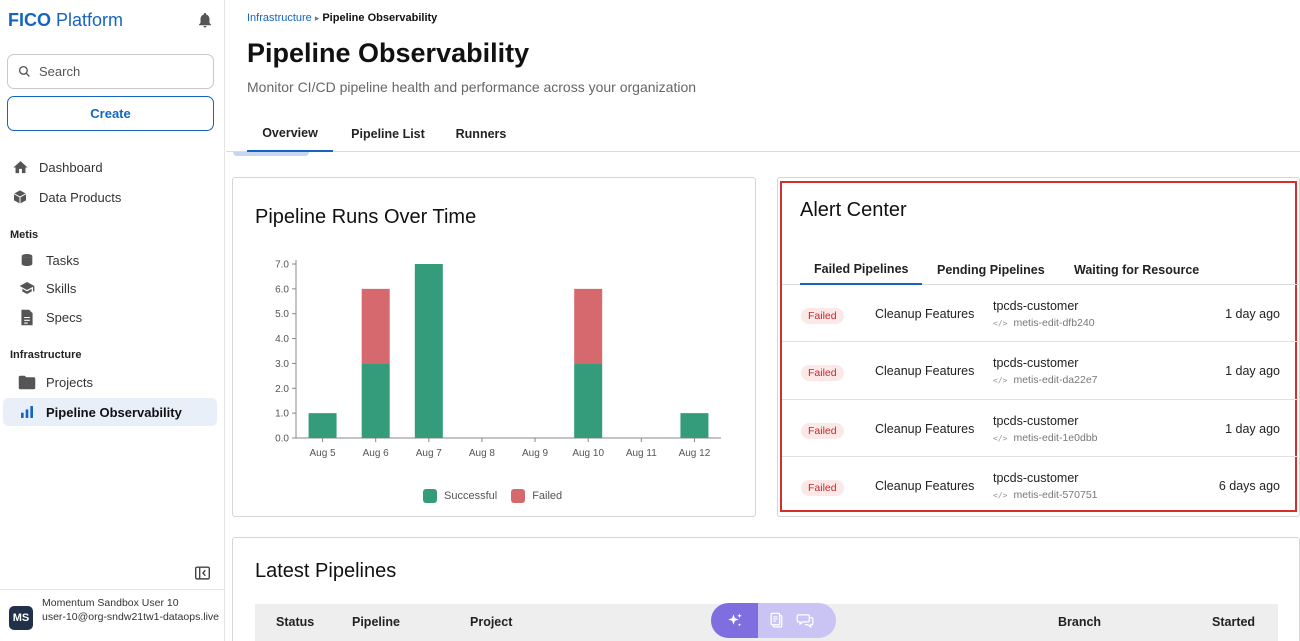  I want to click on breadcrumb-link: Infrastructure, so click(279, 18).